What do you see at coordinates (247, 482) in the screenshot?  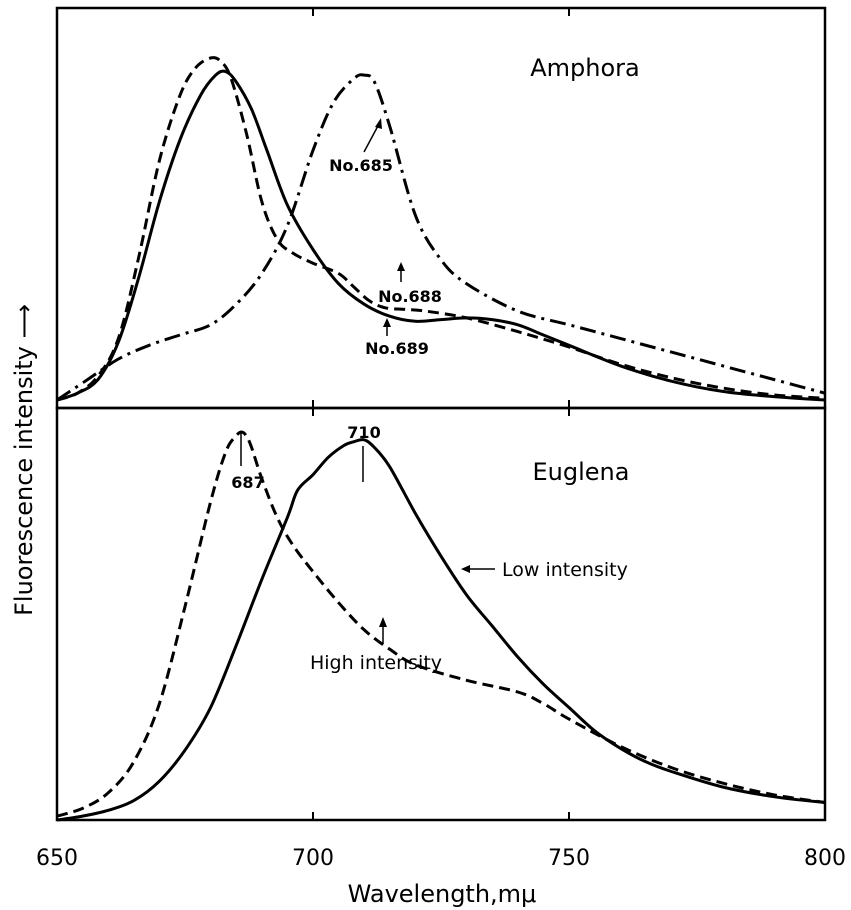 I see `annotation-peak-687-label: 687` at bounding box center [247, 482].